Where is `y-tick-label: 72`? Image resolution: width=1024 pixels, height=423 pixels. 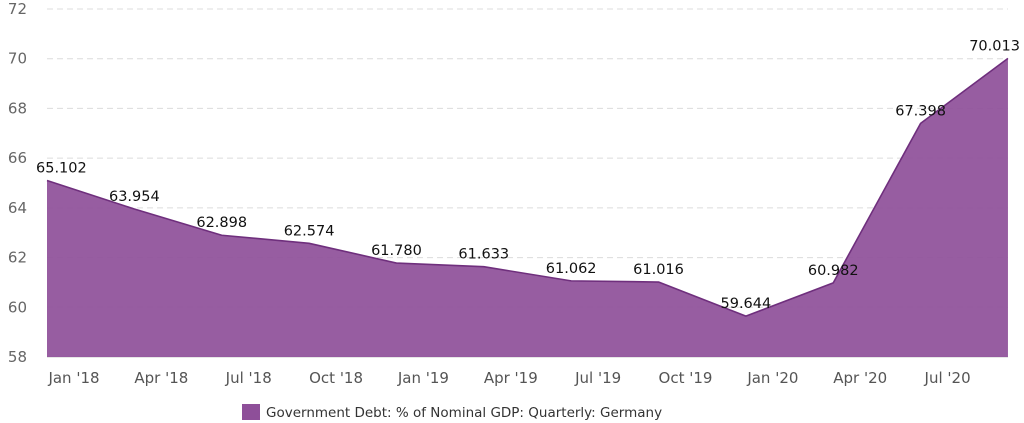
y-tick-label: 72 is located at coordinates (17, 9).